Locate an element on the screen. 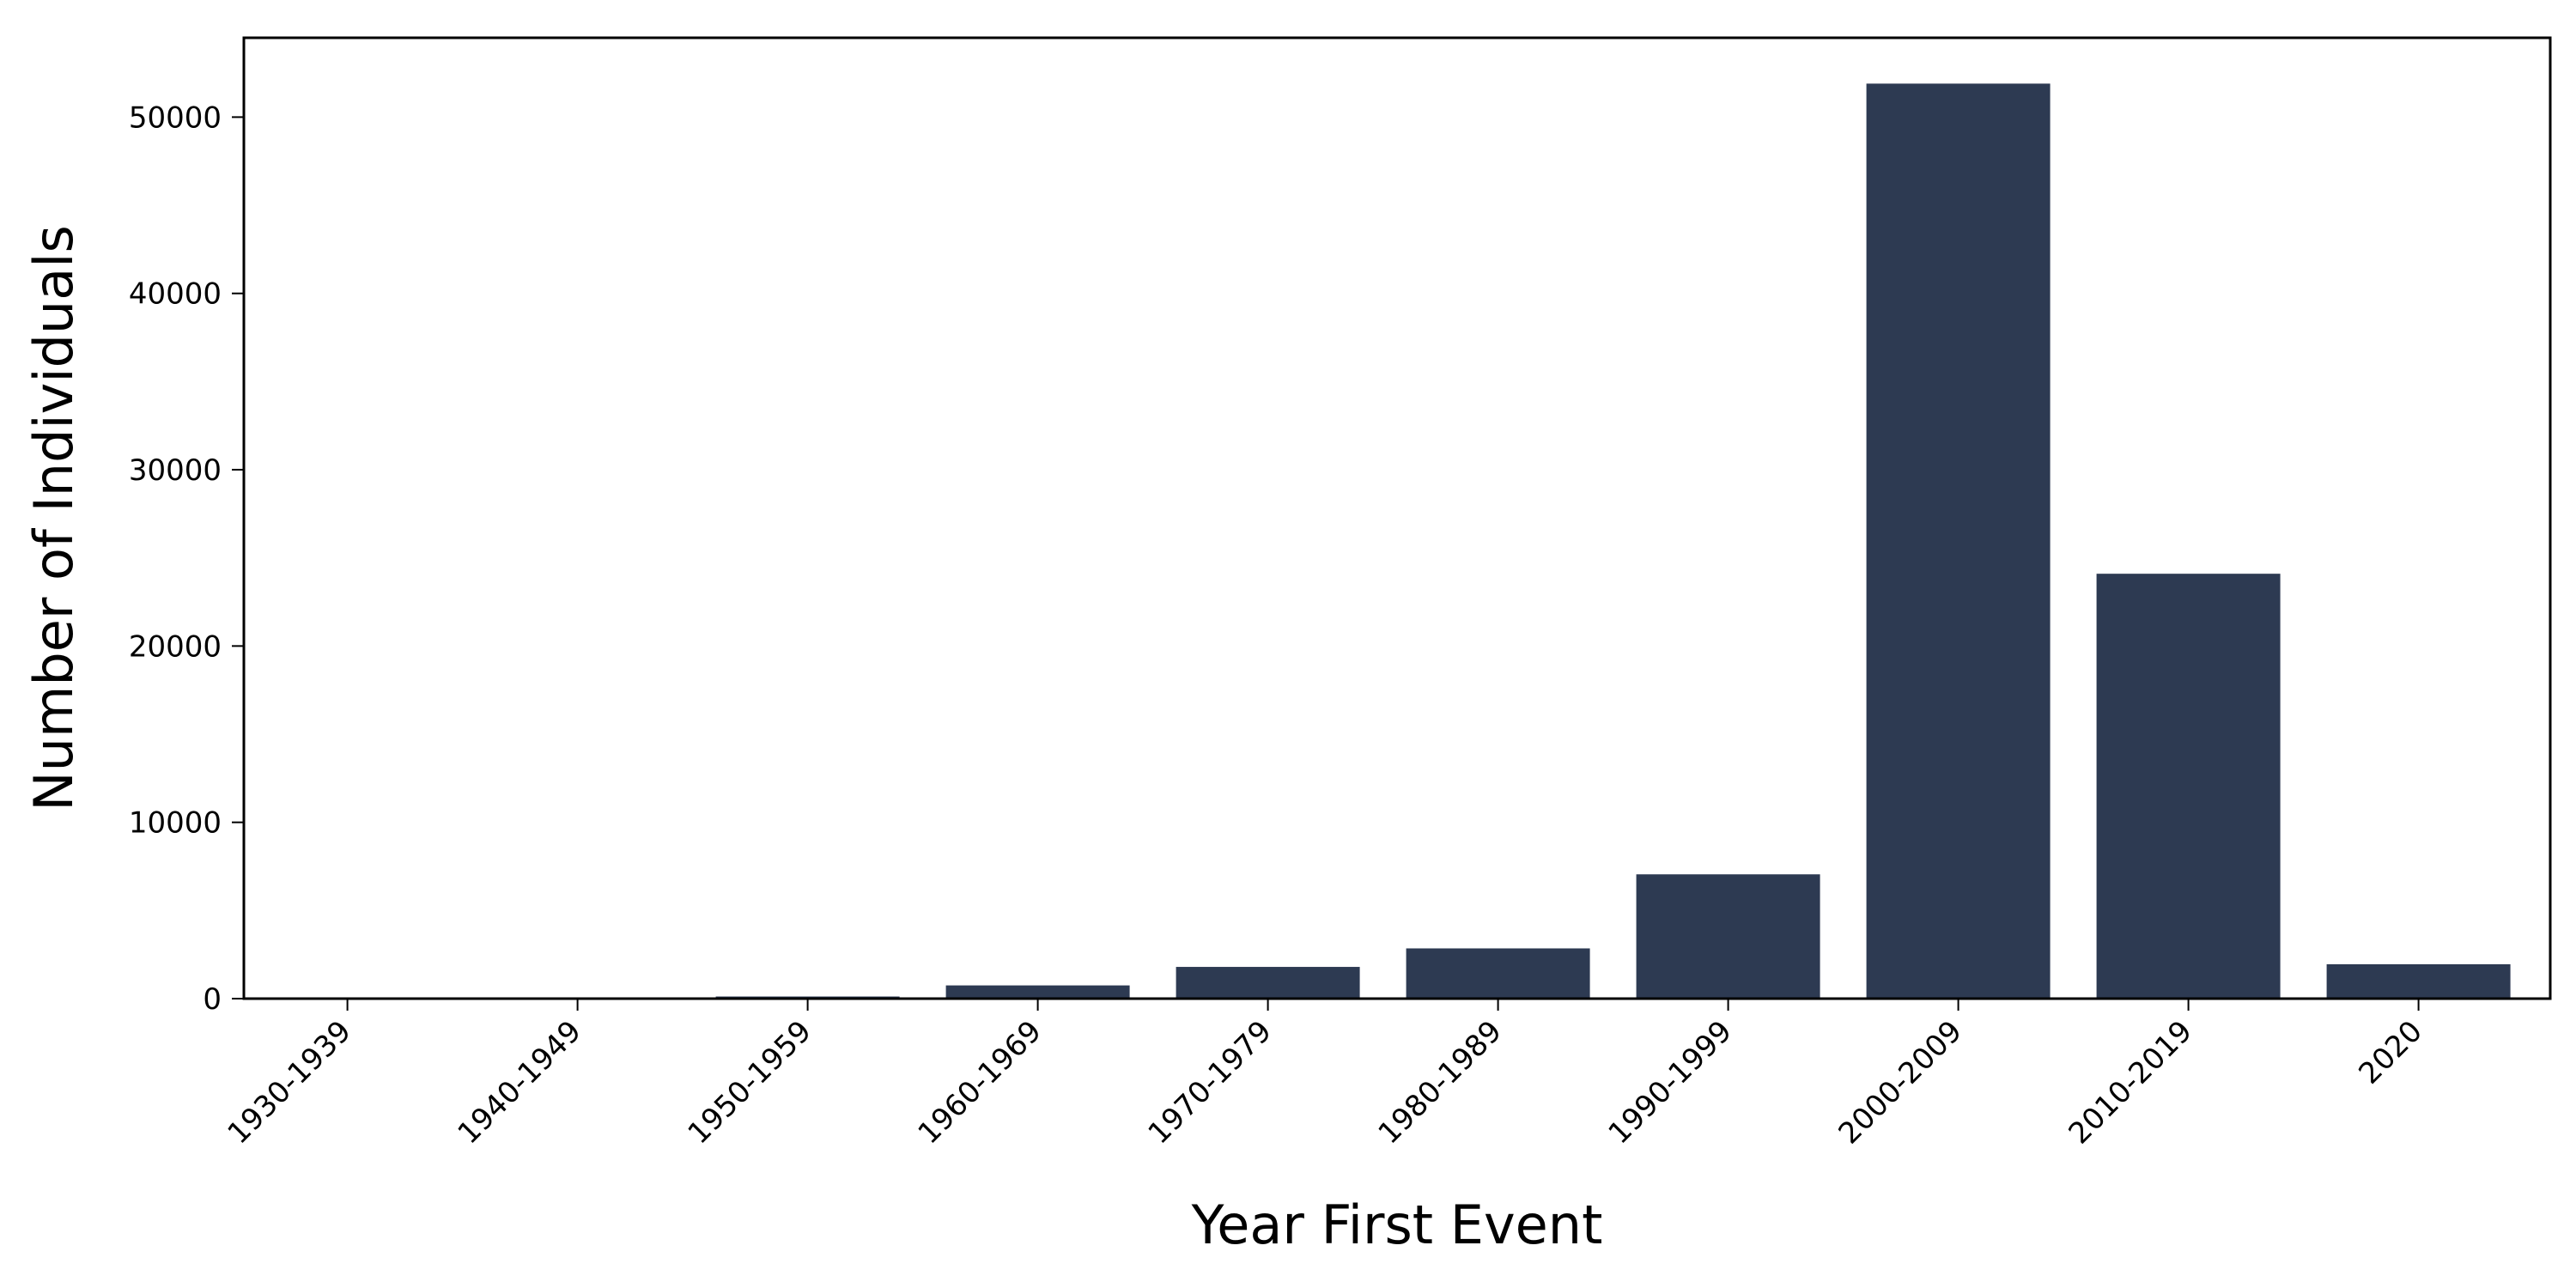 This screenshot has height=1288, width=2576. y-axis-title: Number of Individuals is located at coordinates (53, 518).